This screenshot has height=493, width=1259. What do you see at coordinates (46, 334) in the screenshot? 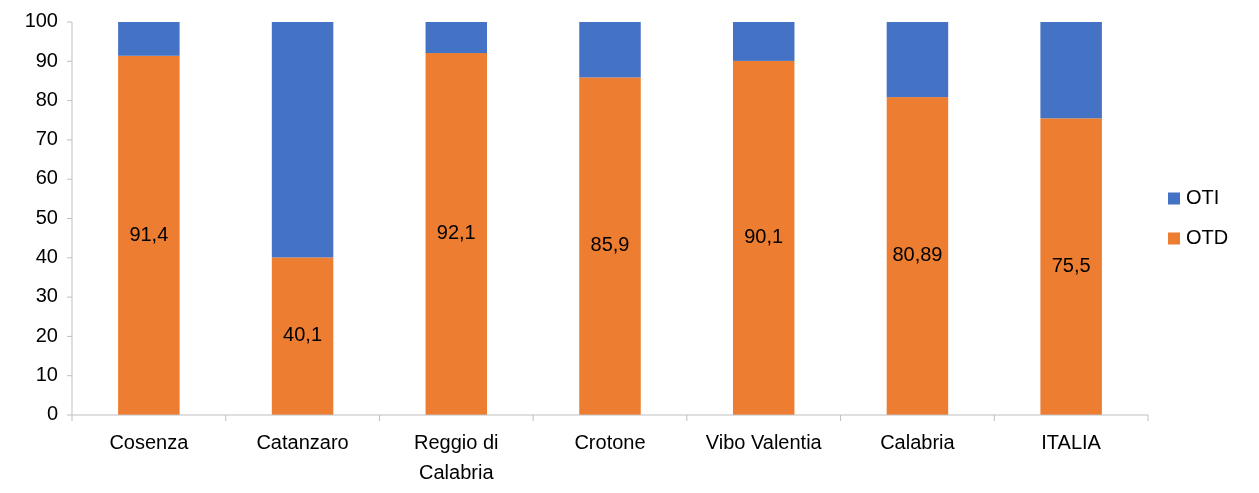
I see `y-tick-label: 20` at bounding box center [46, 334].